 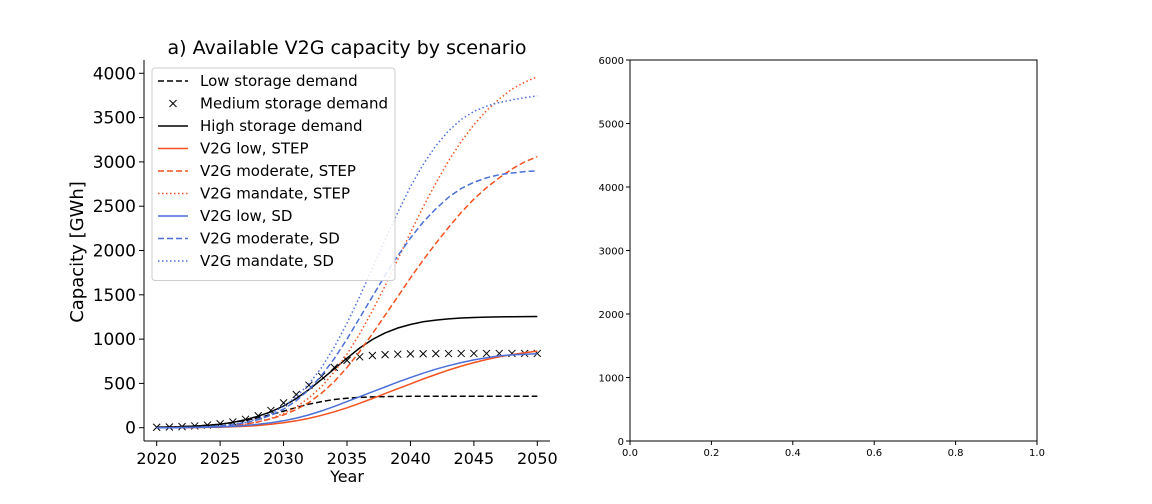 What do you see at coordinates (611, 61) in the screenshot?
I see `y-tick-label: 6000` at bounding box center [611, 61].